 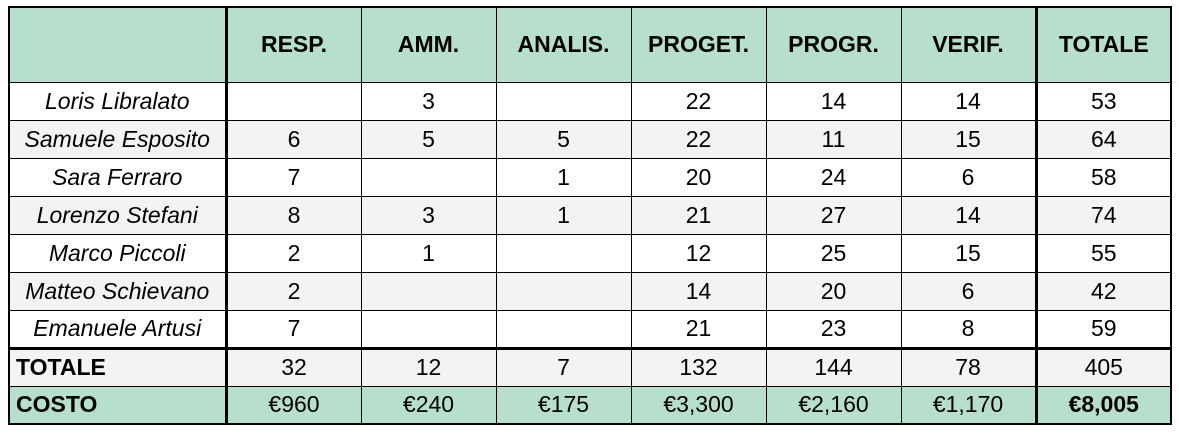 What do you see at coordinates (117, 405) in the screenshot?
I see `cost-label: COSTO` at bounding box center [117, 405].